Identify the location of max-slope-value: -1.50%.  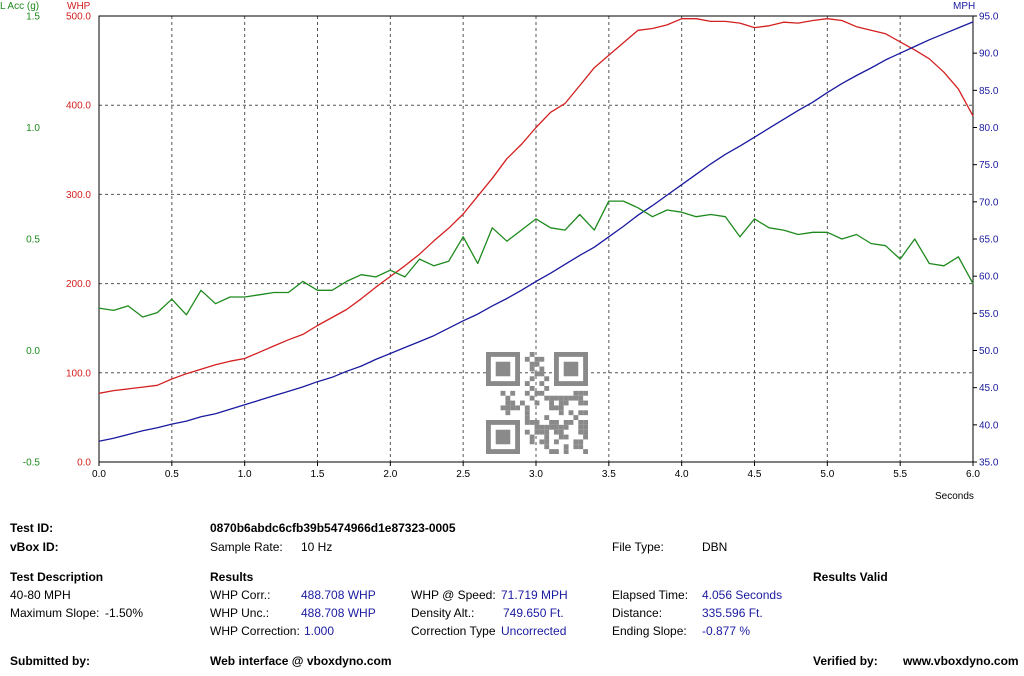
(124, 613).